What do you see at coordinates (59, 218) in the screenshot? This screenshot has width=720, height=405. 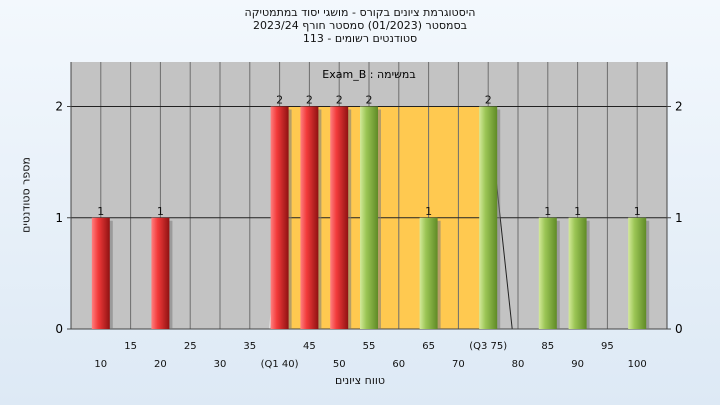 I see `y-tick-label-left: 1` at bounding box center [59, 218].